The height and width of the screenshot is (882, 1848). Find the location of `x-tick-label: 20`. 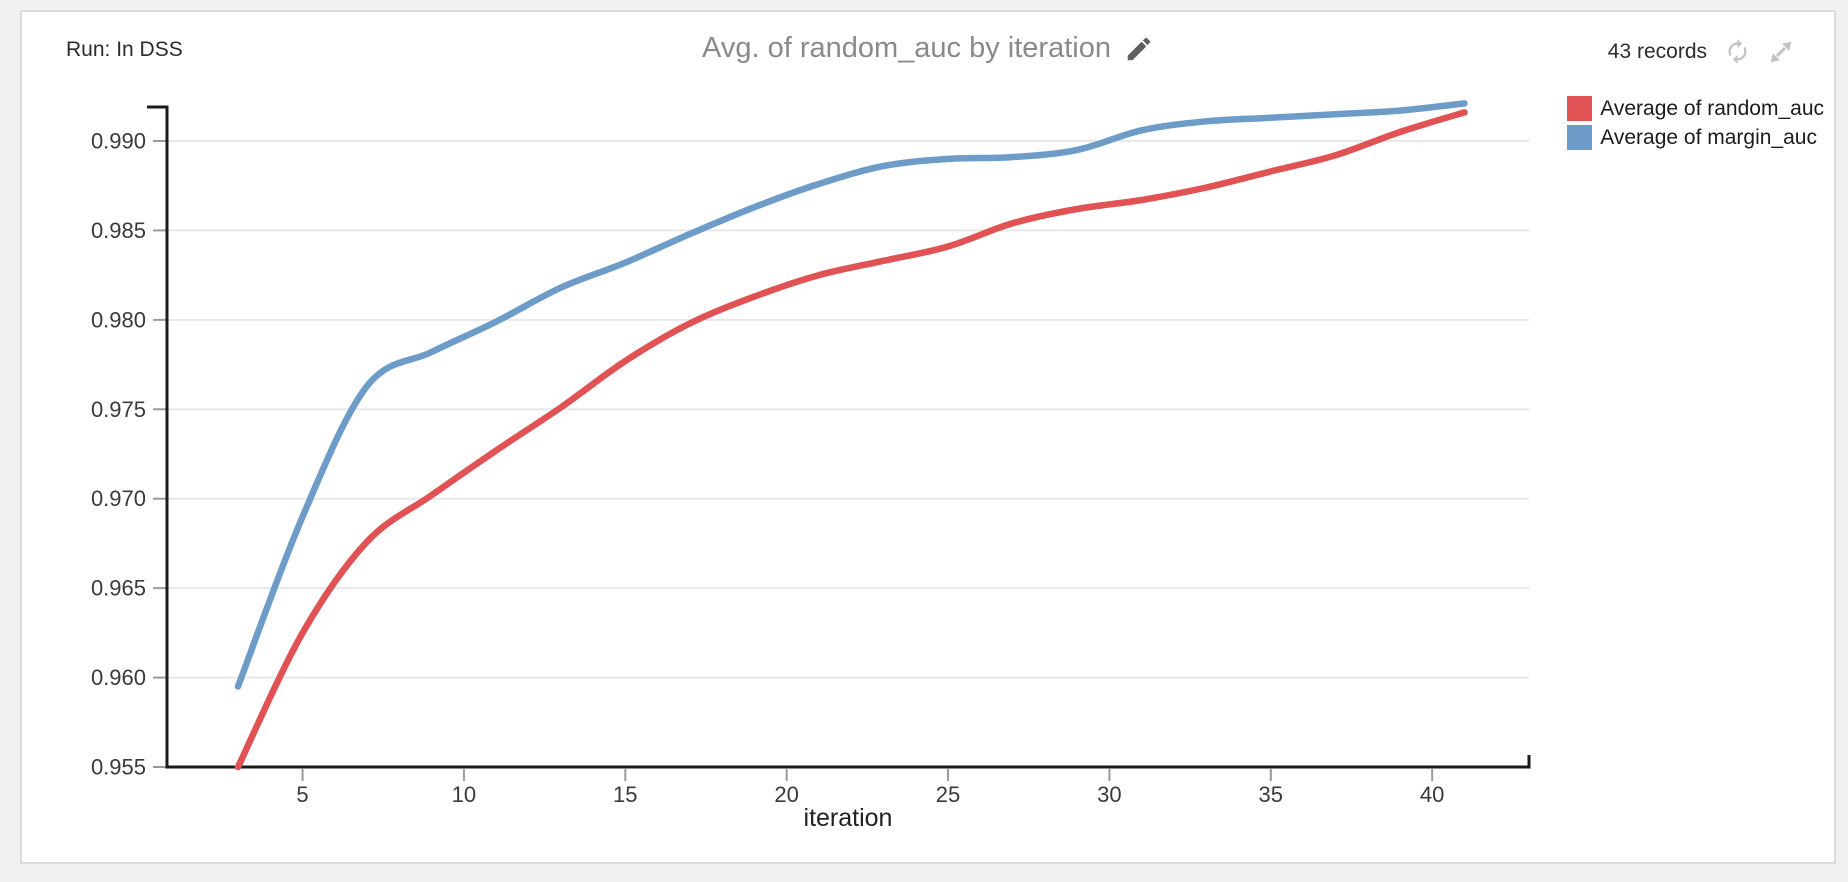

x-tick-label: 20 is located at coordinates (786, 794).